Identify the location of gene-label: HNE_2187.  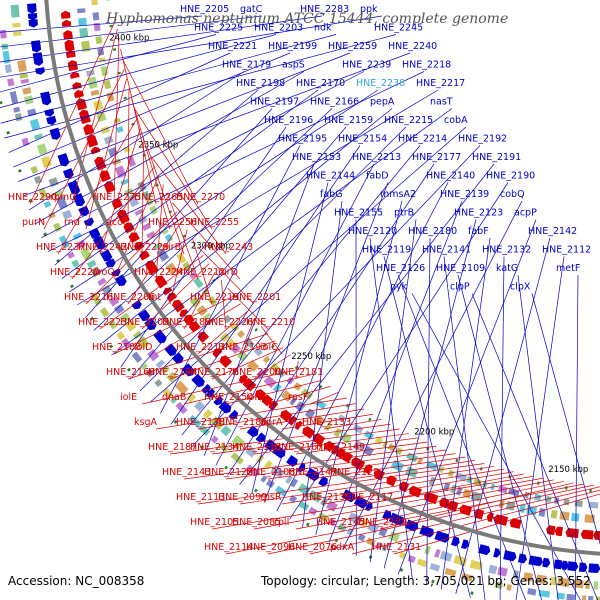
(172, 447).